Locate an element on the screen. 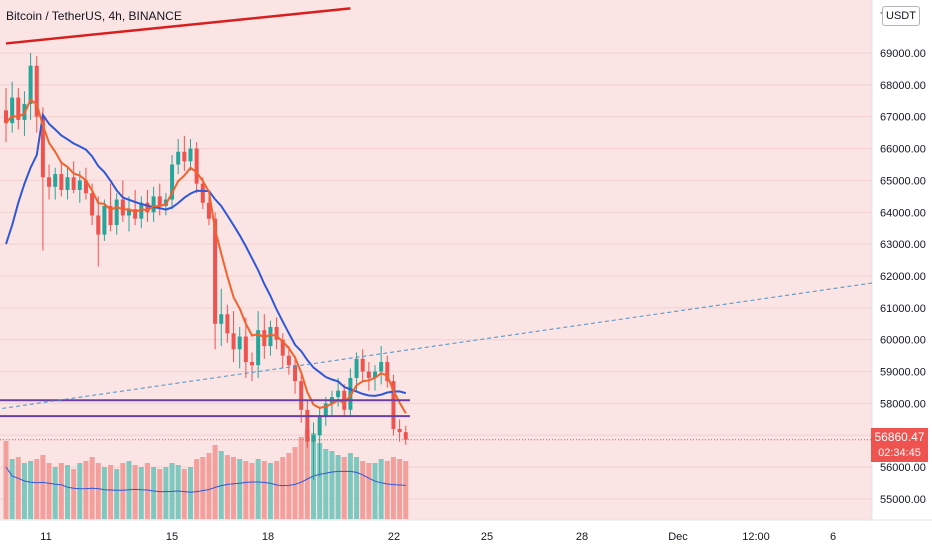 This screenshot has width=932, height=550. last-price-value: 56860.47 is located at coordinates (899, 437).